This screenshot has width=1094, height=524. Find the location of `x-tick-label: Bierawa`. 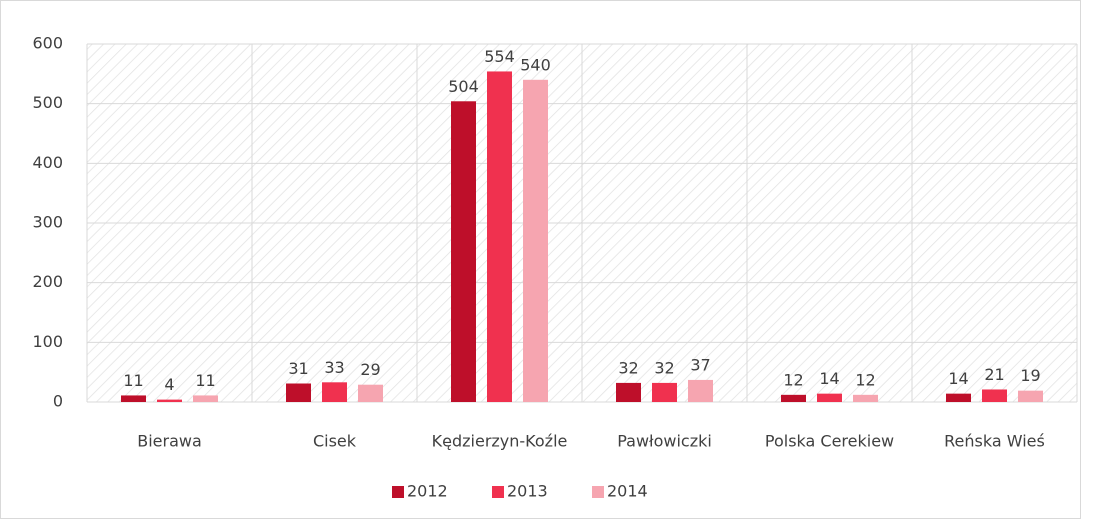

x-tick-label: Bierawa is located at coordinates (169, 441).